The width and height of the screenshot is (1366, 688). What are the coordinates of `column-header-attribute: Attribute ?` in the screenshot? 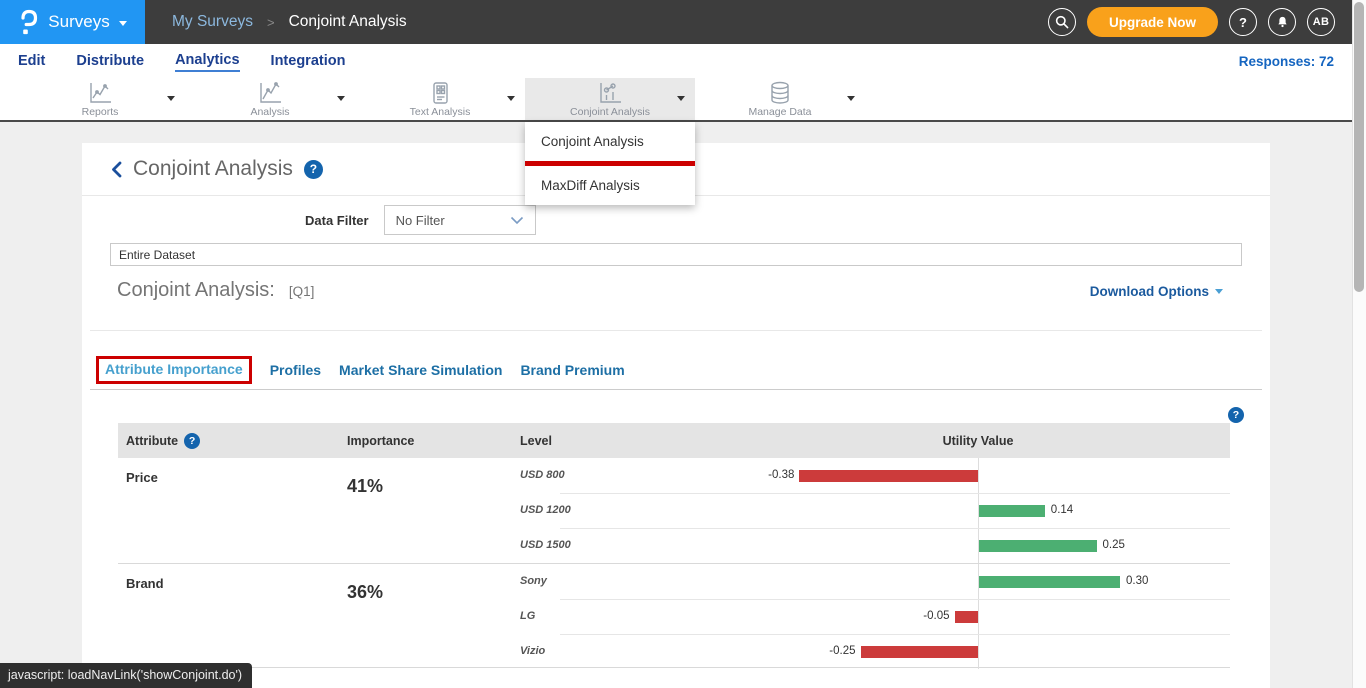 It's located at (163, 440).